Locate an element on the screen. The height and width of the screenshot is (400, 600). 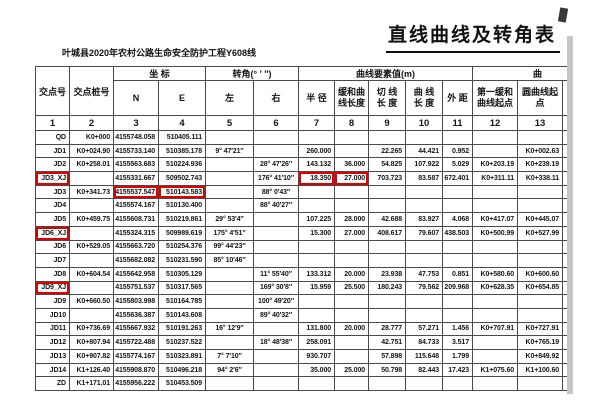
point-id-cell: JD5 is located at coordinates (52, 219).